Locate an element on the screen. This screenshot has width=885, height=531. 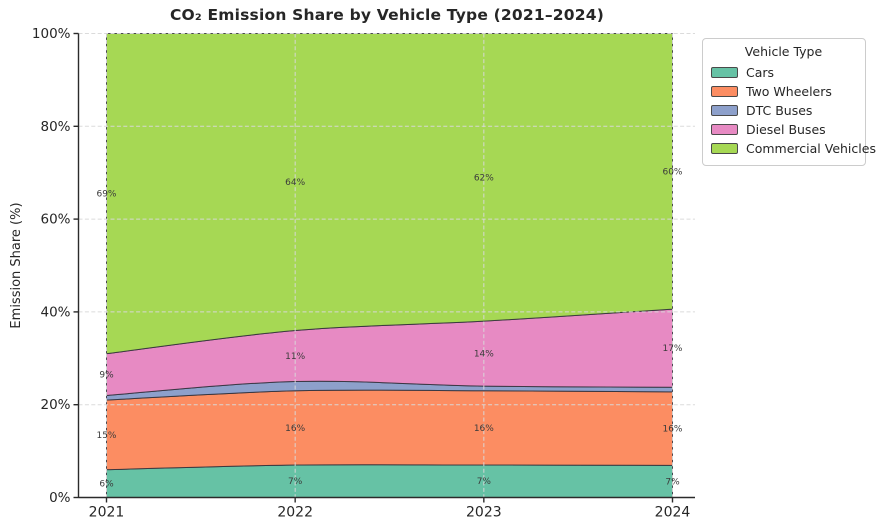
value-label-diesel-buses: 9% is located at coordinates (106, 376).